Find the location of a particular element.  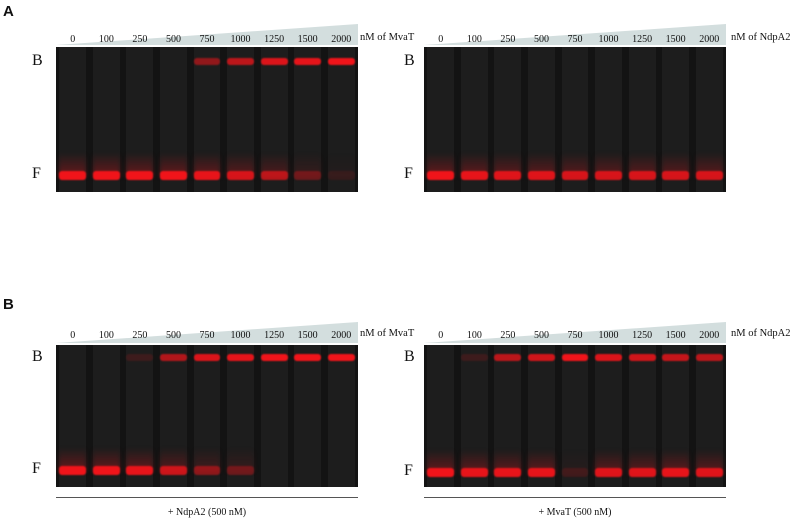

panel-letter: B is located at coordinates (8, 304).